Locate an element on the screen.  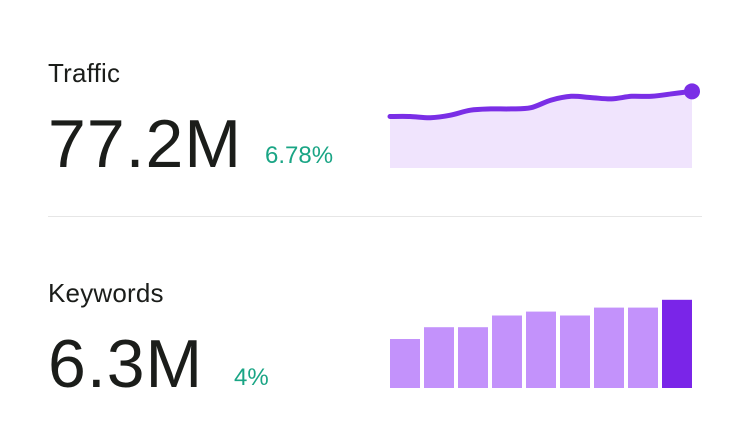
keywords-bar-chart is located at coordinates (541, 343).